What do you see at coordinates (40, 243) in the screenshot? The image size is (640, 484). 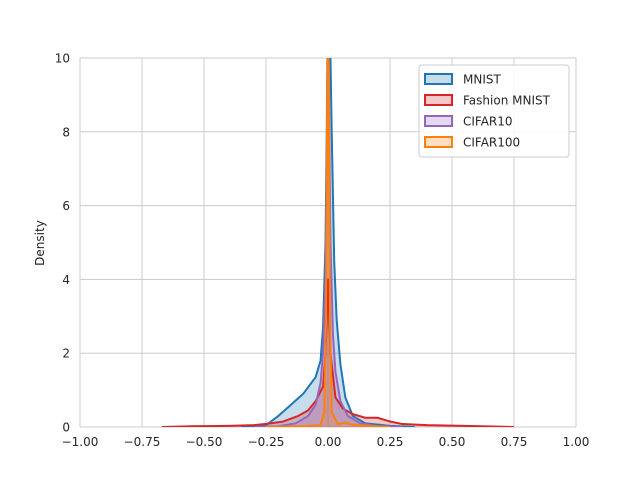 I see `y-axis-label: Density` at bounding box center [40, 243].